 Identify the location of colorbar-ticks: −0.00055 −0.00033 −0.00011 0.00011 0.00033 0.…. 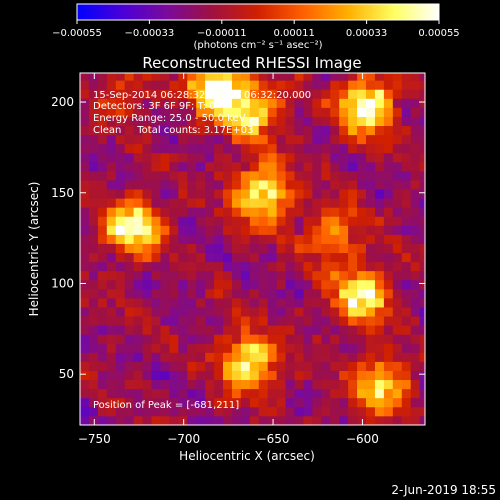
(256, 29).